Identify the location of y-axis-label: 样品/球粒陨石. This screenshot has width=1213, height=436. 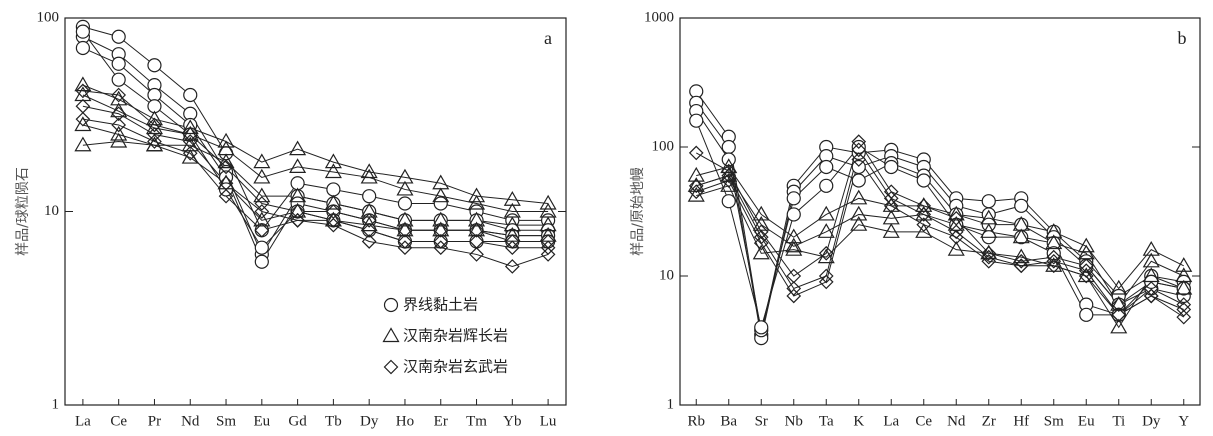
(23, 211).